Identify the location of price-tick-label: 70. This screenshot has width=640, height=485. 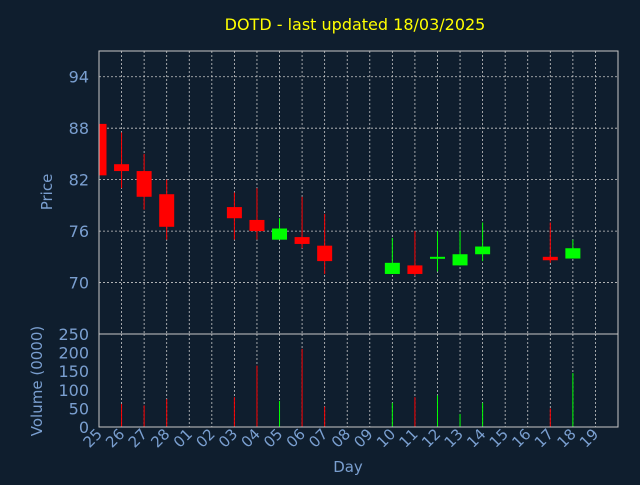
(79, 283).